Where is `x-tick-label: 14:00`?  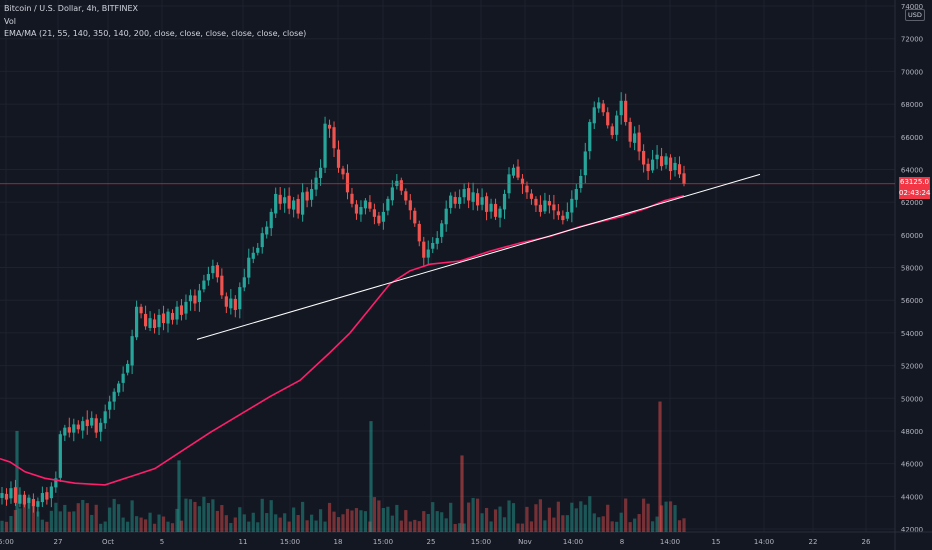
x-tick-label: 14:00 is located at coordinates (573, 542).